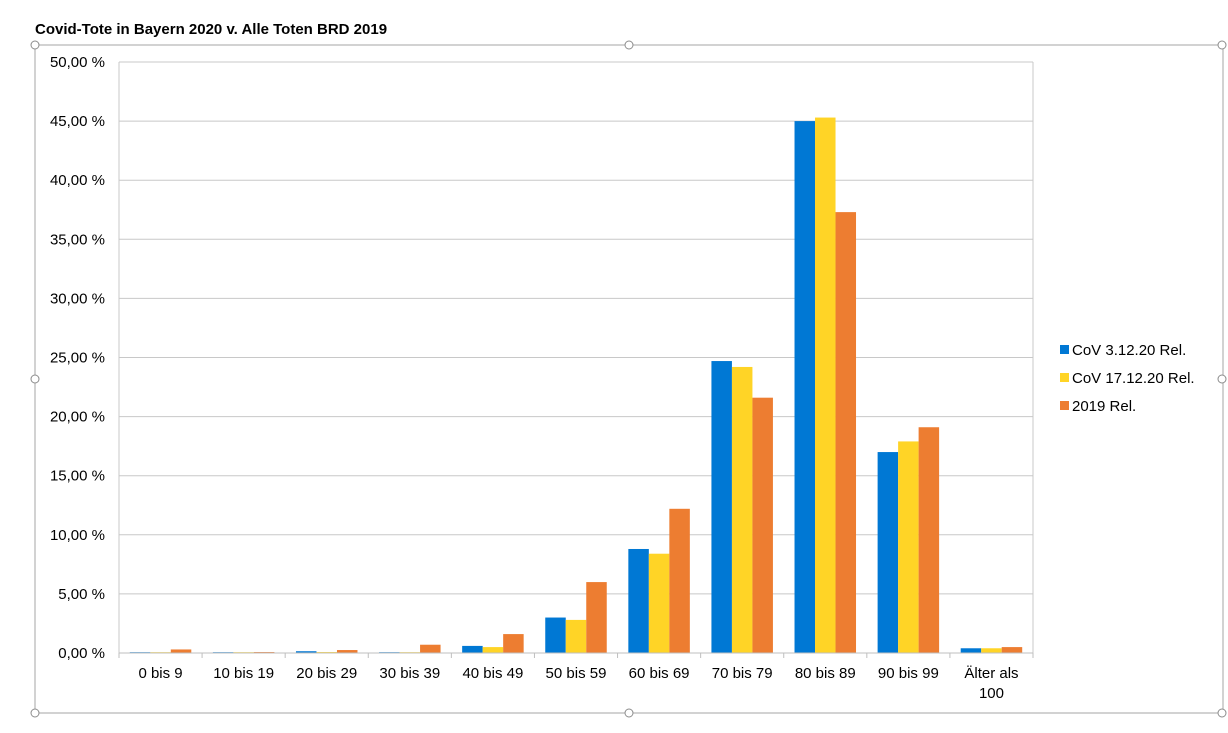 This screenshot has height=733, width=1228. I want to click on y-tick-label: 15,00 %, so click(77, 476).